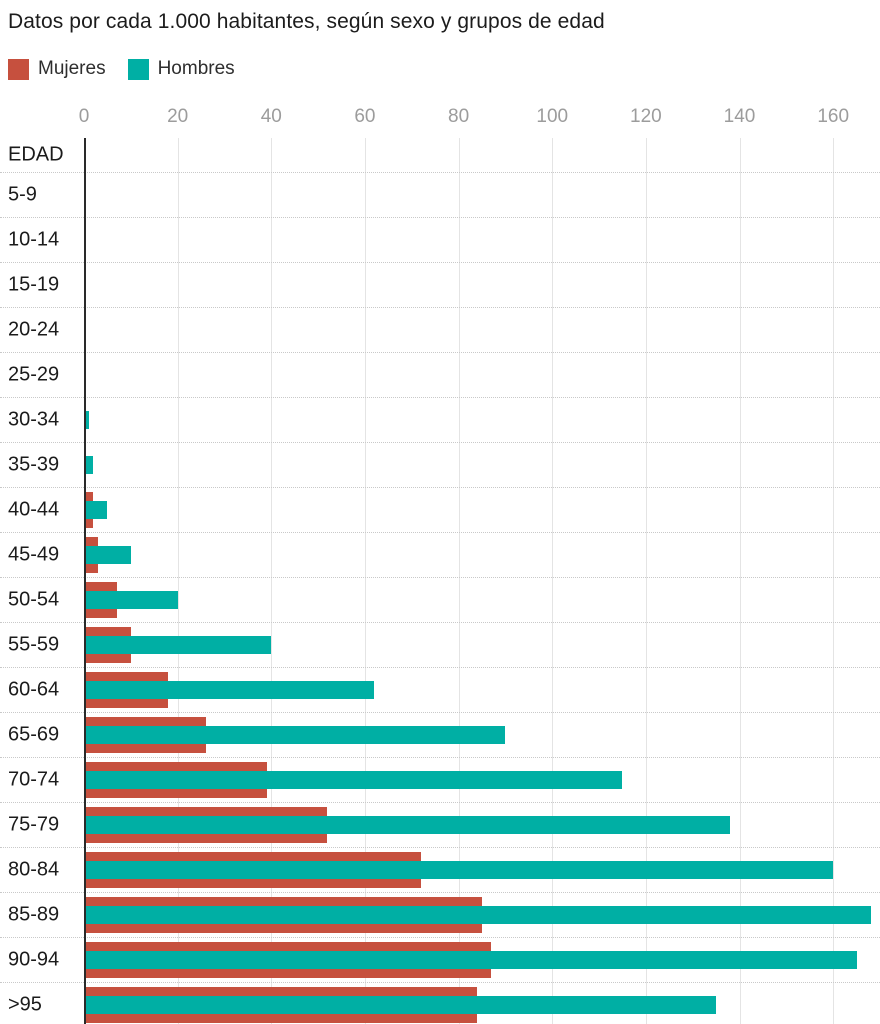  Describe the element at coordinates (440, 555) in the screenshot. I see `row-45-49: 45-49` at that location.